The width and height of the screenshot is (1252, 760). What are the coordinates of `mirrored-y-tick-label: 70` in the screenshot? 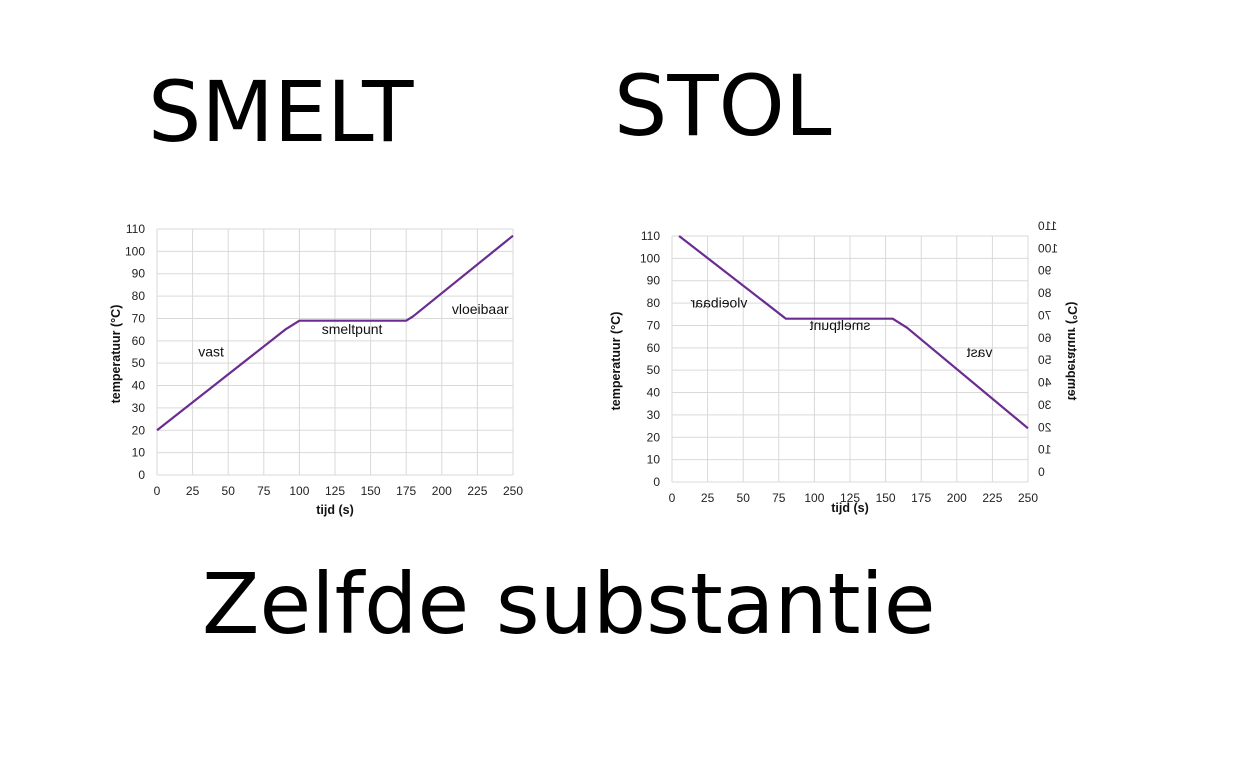 It's located at (1045, 315).